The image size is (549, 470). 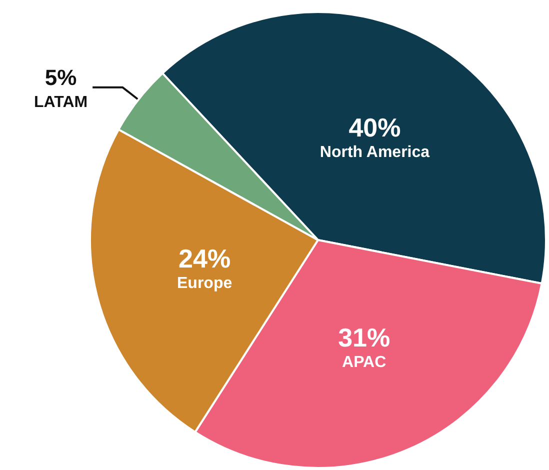 I want to click on slice-label: Europe, so click(x=204, y=283).